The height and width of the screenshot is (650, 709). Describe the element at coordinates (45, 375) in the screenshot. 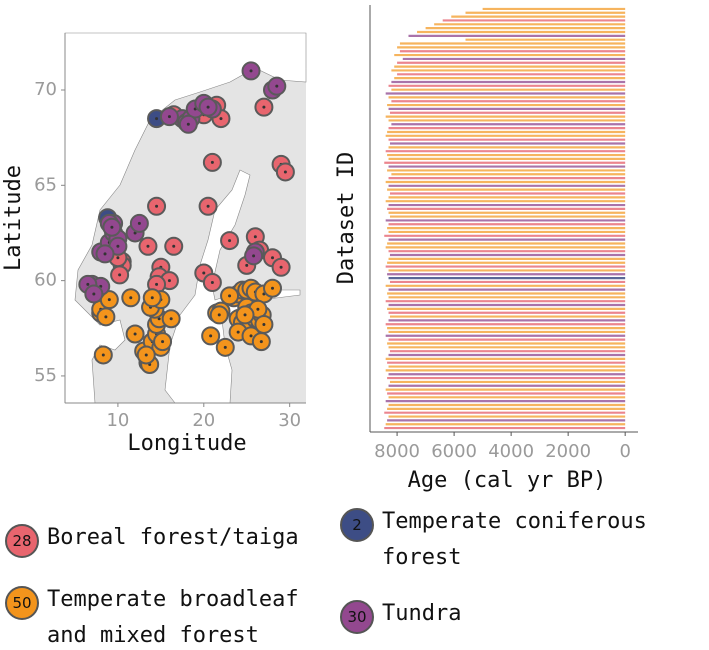

I see `y-tick-label: 55` at that location.